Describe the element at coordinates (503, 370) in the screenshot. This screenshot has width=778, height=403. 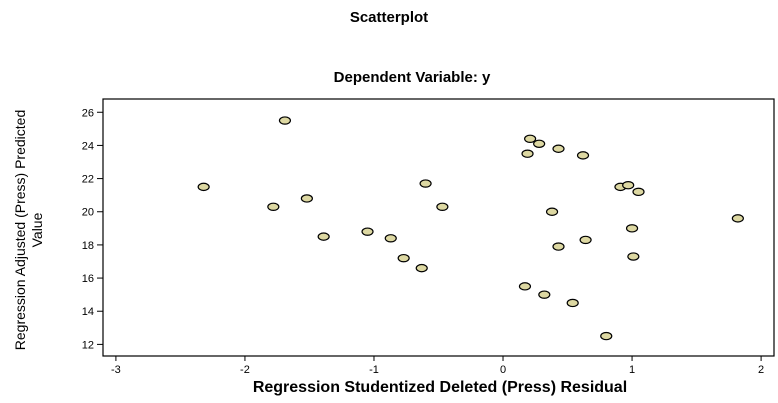
I see `x-tick-label: 0` at that location.